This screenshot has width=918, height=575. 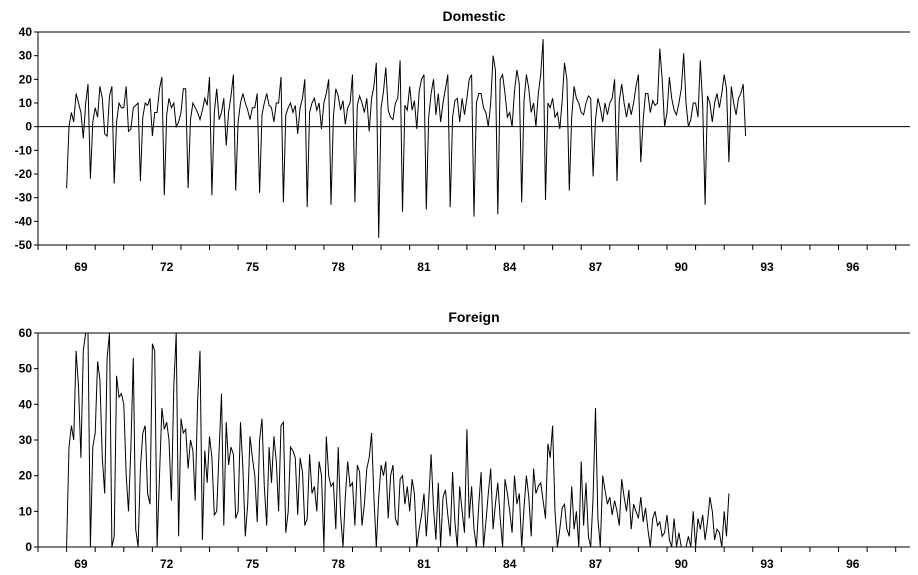 I want to click on y-tick-label: 60, so click(x=26, y=333).